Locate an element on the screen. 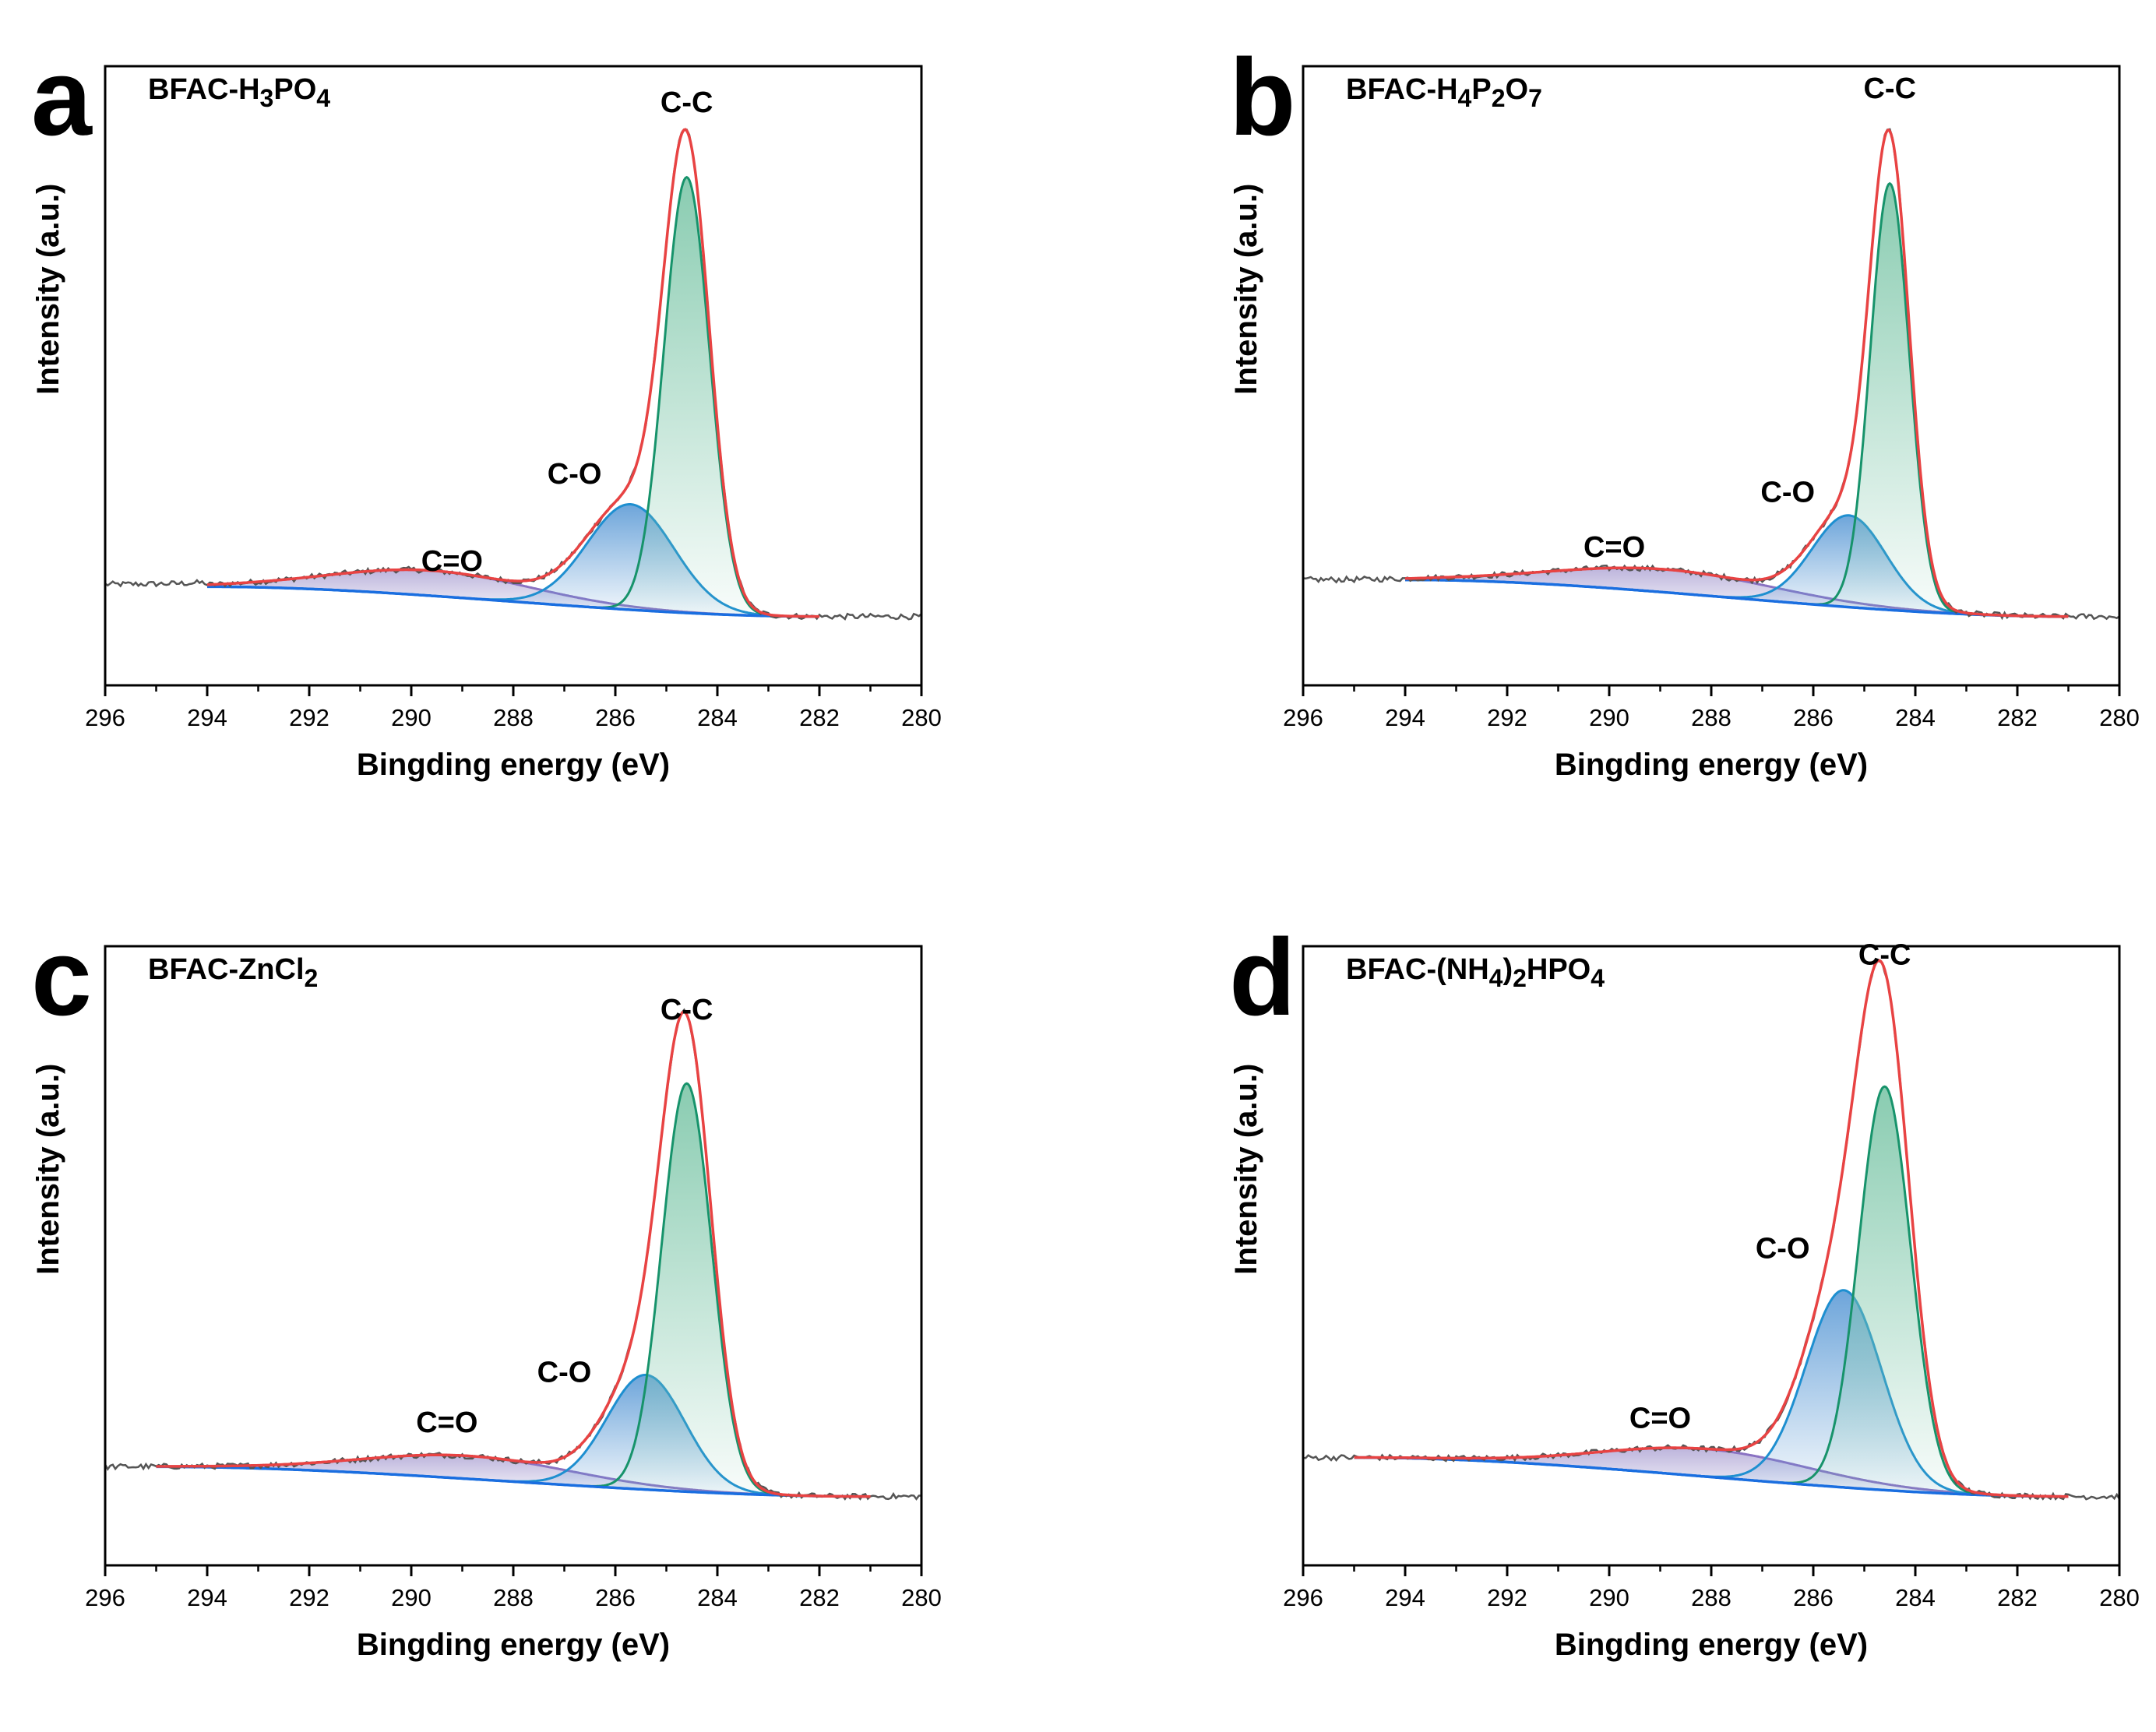 Image resolution: width=2156 pixels, height=1732 pixels. sample-label: BFAC-H4P2O7 is located at coordinates (1444, 93).